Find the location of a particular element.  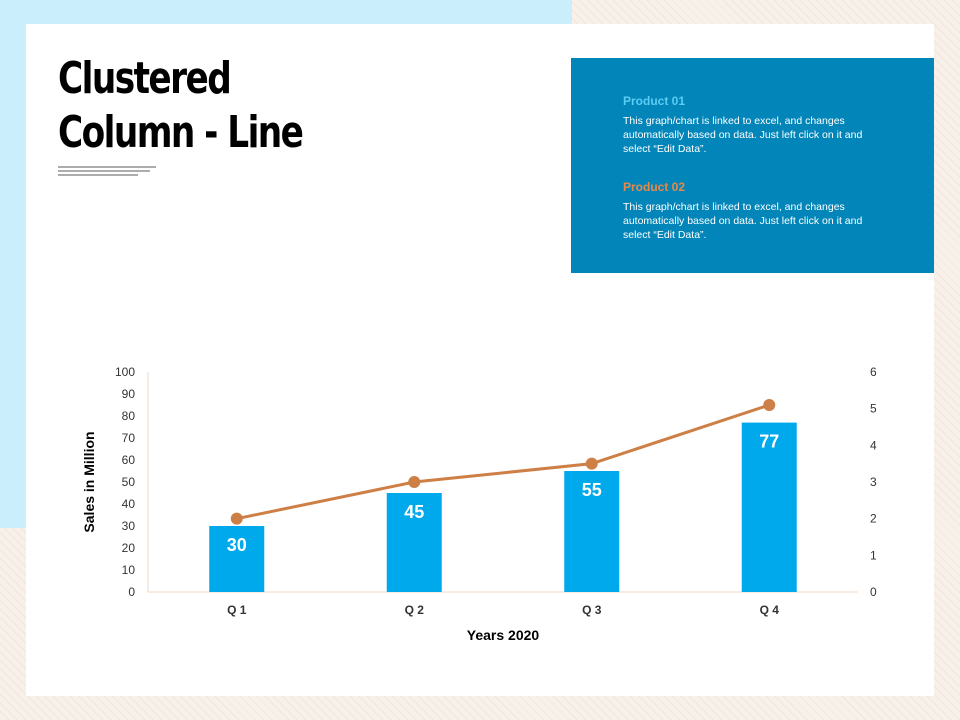

x-tick-label: Q 4 is located at coordinates (770, 610).